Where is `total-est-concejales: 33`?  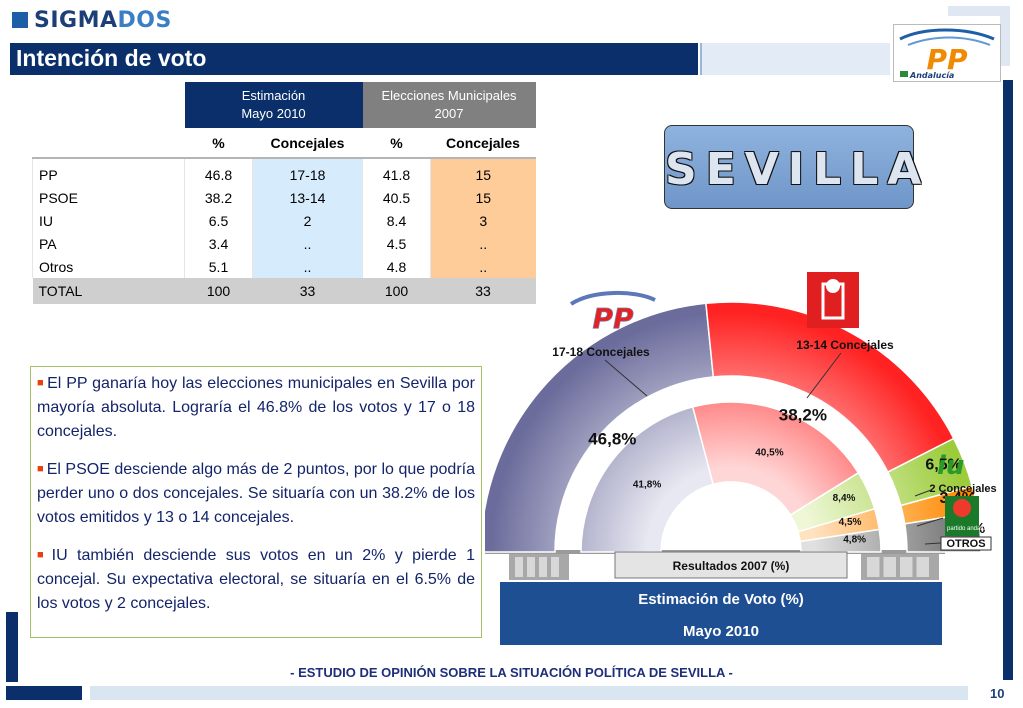 total-est-concejales: 33 is located at coordinates (307, 291).